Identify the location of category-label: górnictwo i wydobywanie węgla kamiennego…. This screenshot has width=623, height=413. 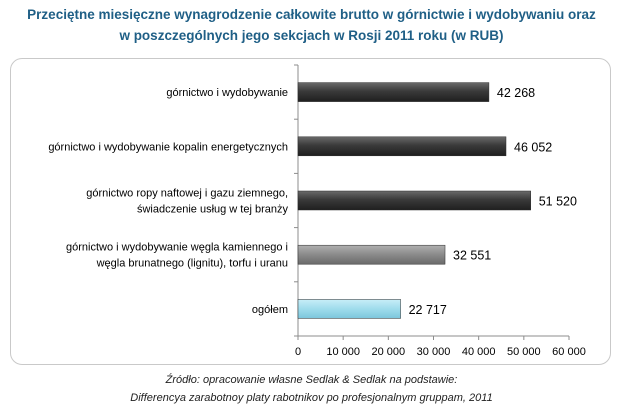
(177, 256).